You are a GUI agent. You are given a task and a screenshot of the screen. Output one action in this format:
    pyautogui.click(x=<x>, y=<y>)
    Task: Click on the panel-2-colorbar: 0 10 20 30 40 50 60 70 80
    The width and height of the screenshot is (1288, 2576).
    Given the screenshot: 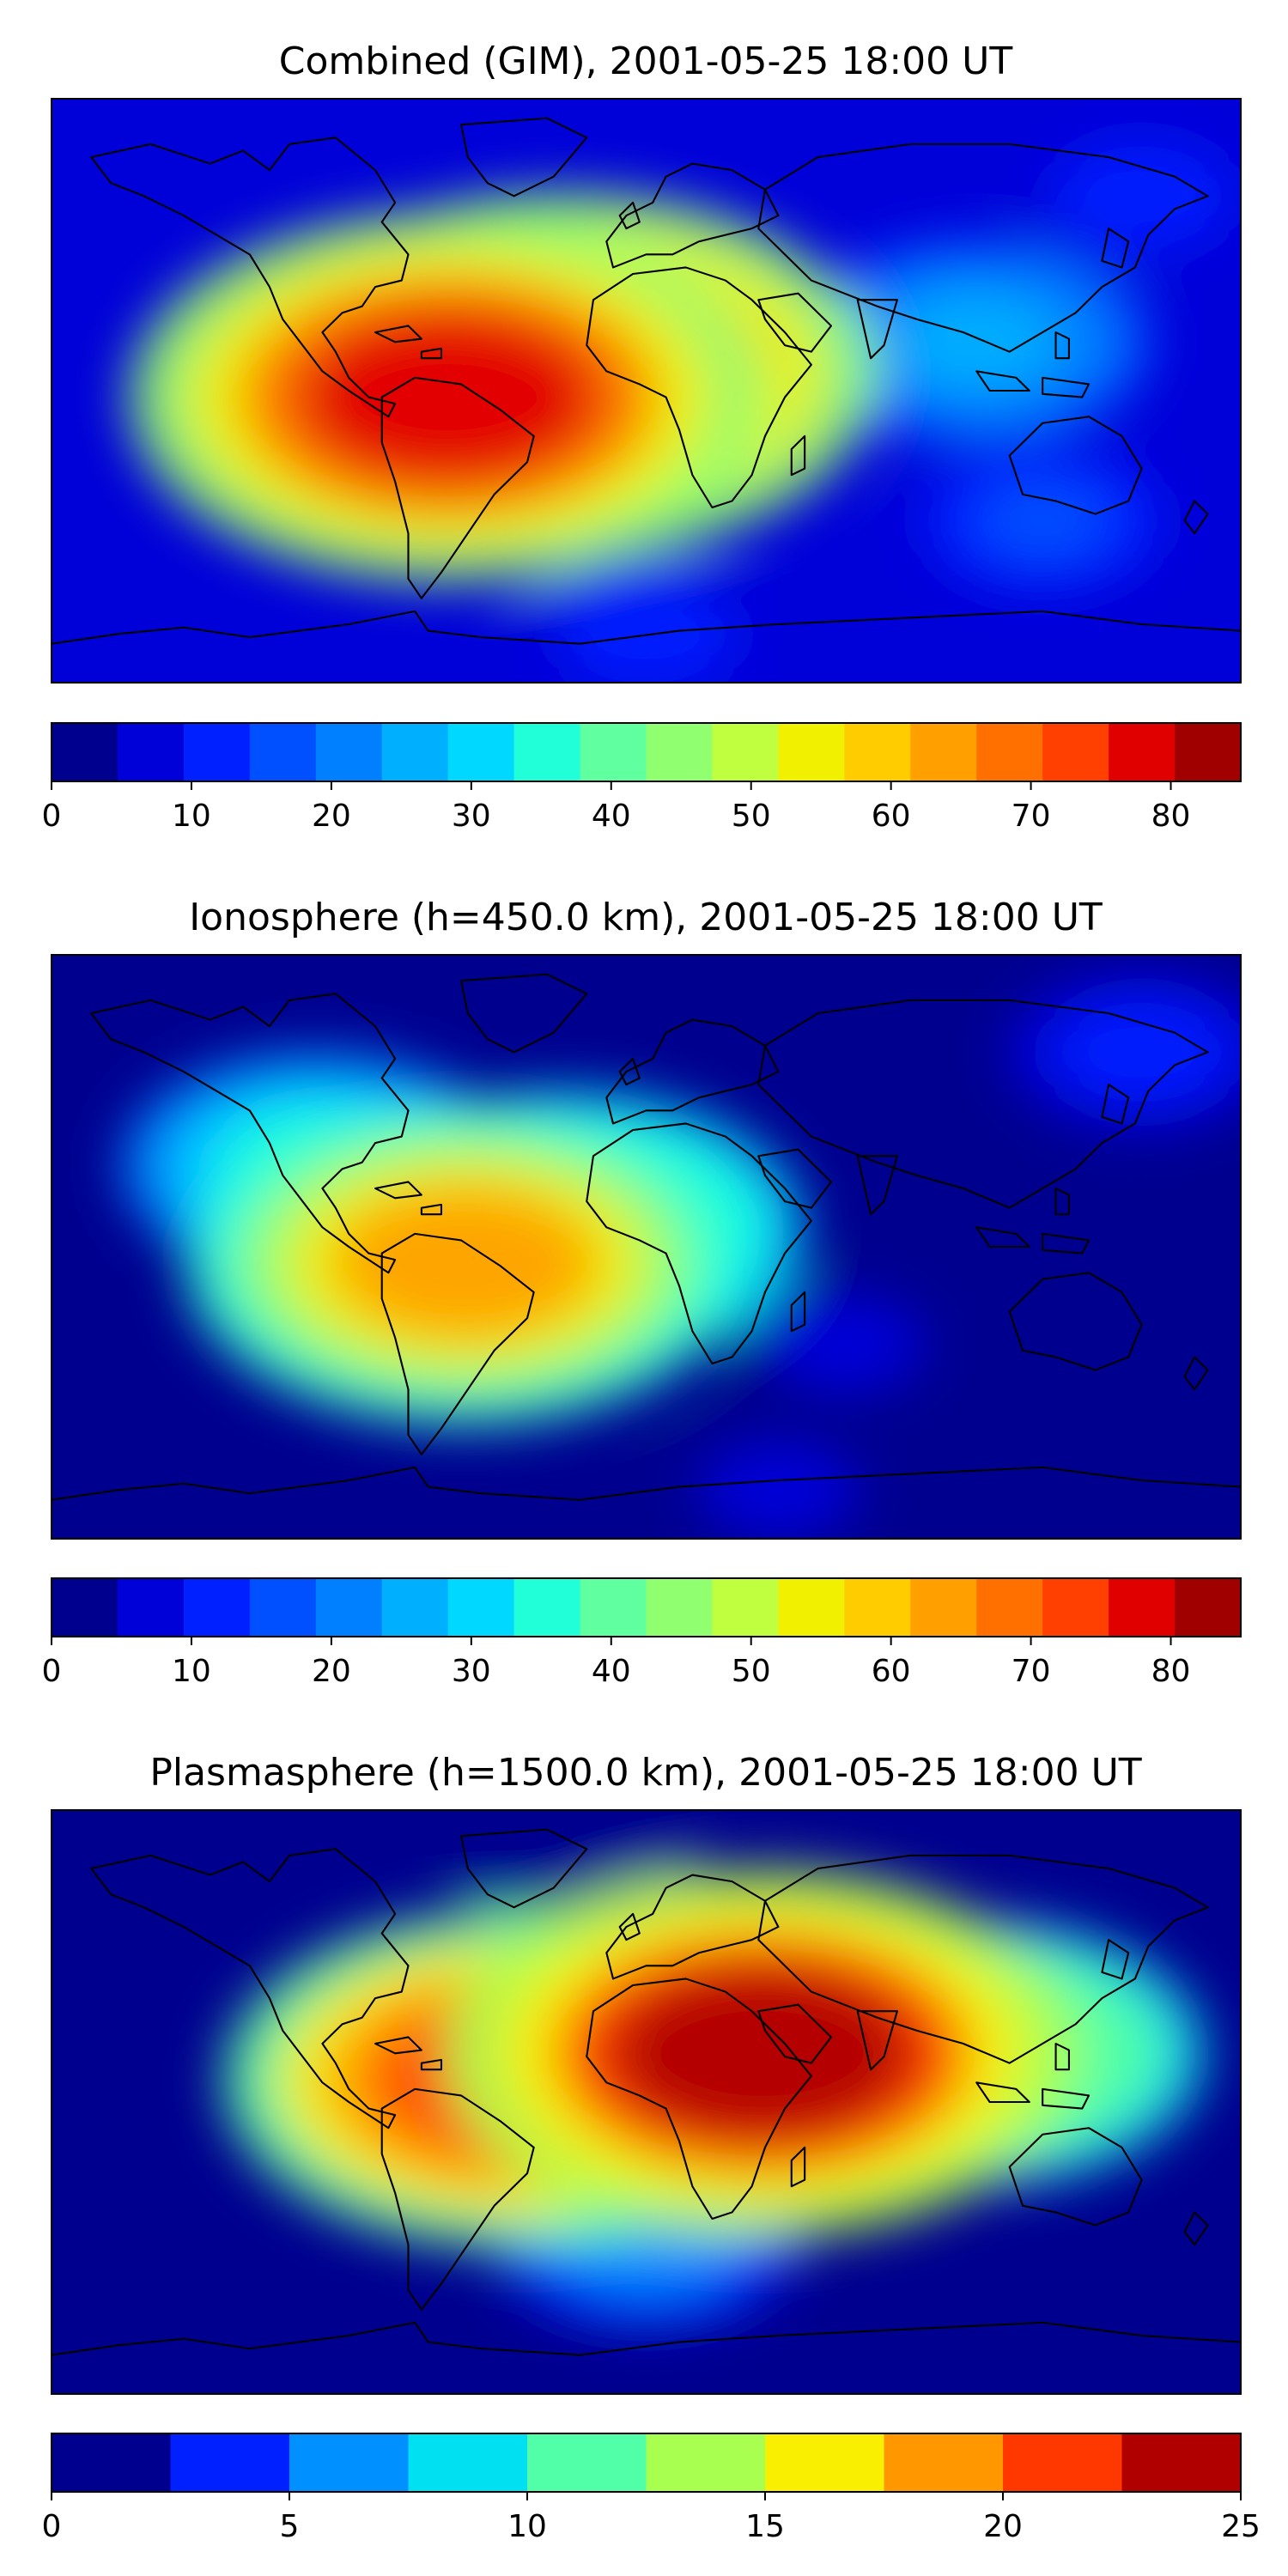 What is the action you would take?
    pyautogui.click(x=642, y=1633)
    